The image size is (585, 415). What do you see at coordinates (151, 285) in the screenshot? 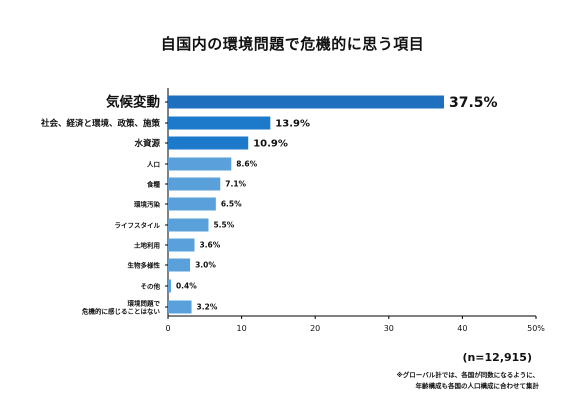
I see `category-label-9: その他` at bounding box center [151, 285].